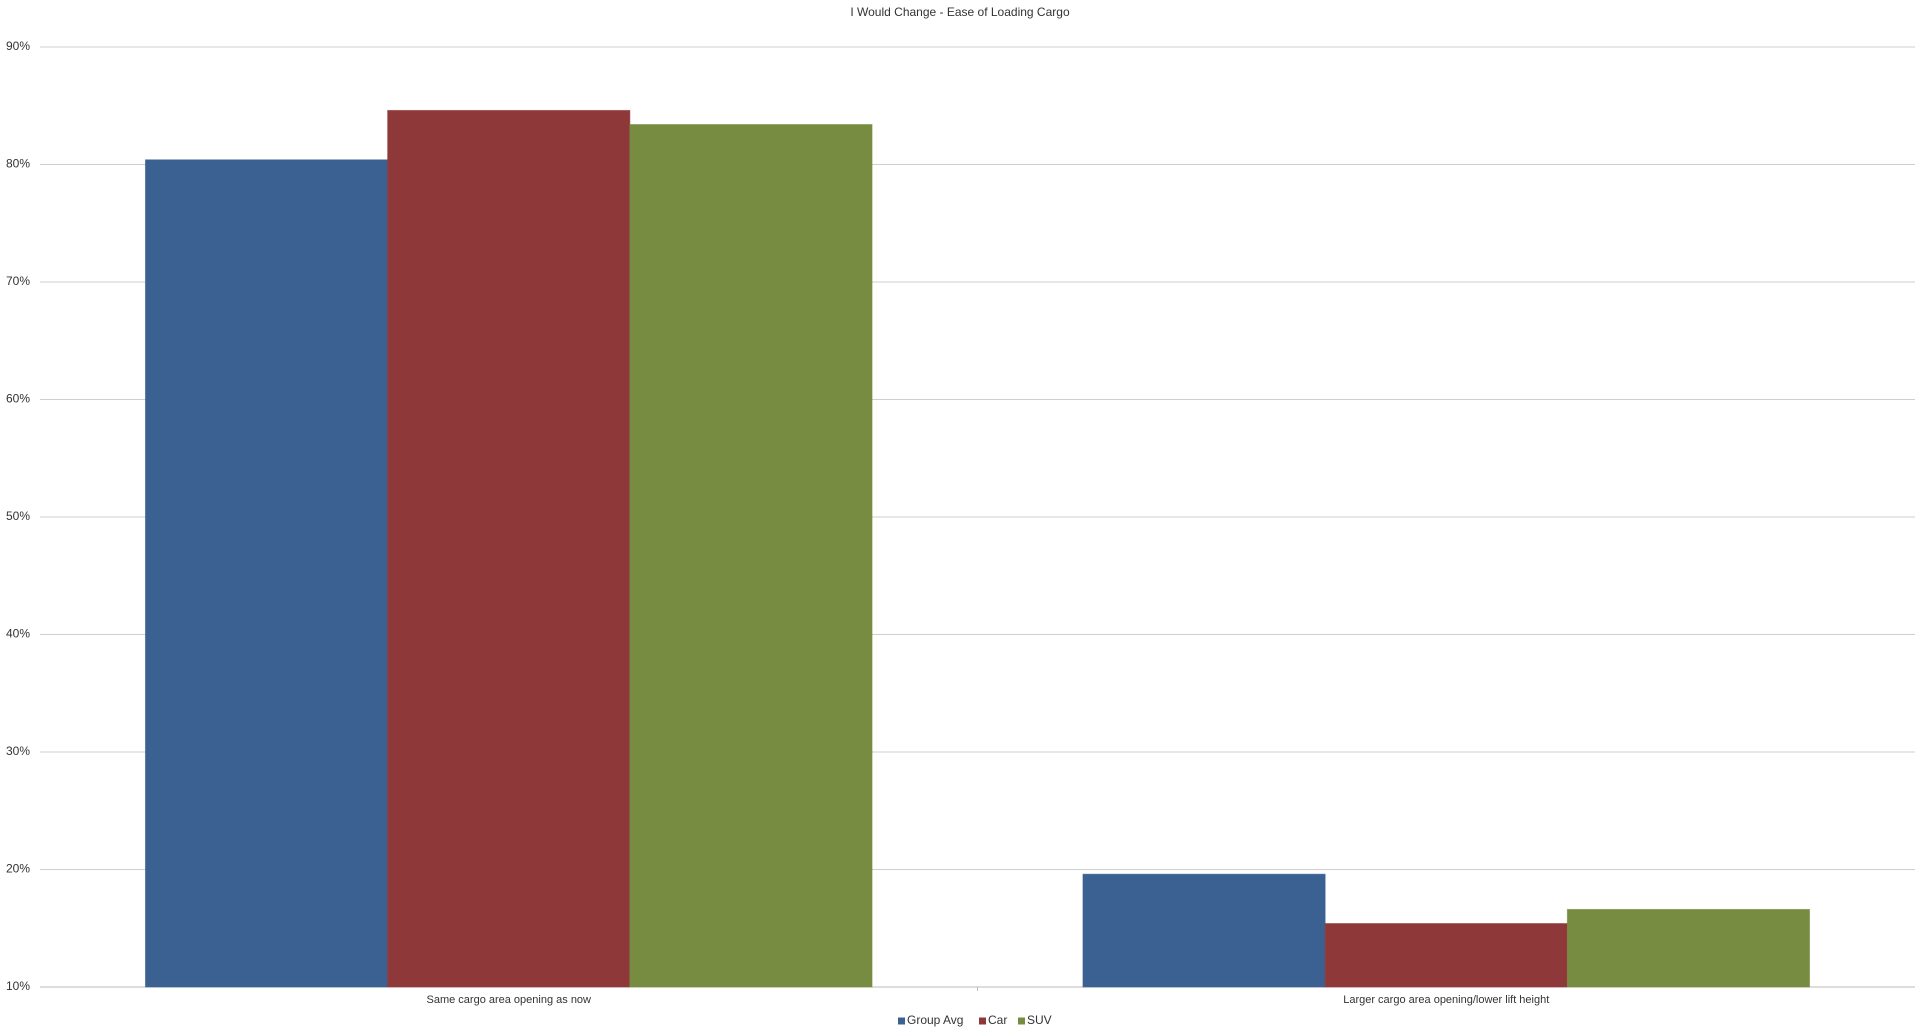 The image size is (1920, 1035). I want to click on legend-label: Group Avg, so click(935, 1020).